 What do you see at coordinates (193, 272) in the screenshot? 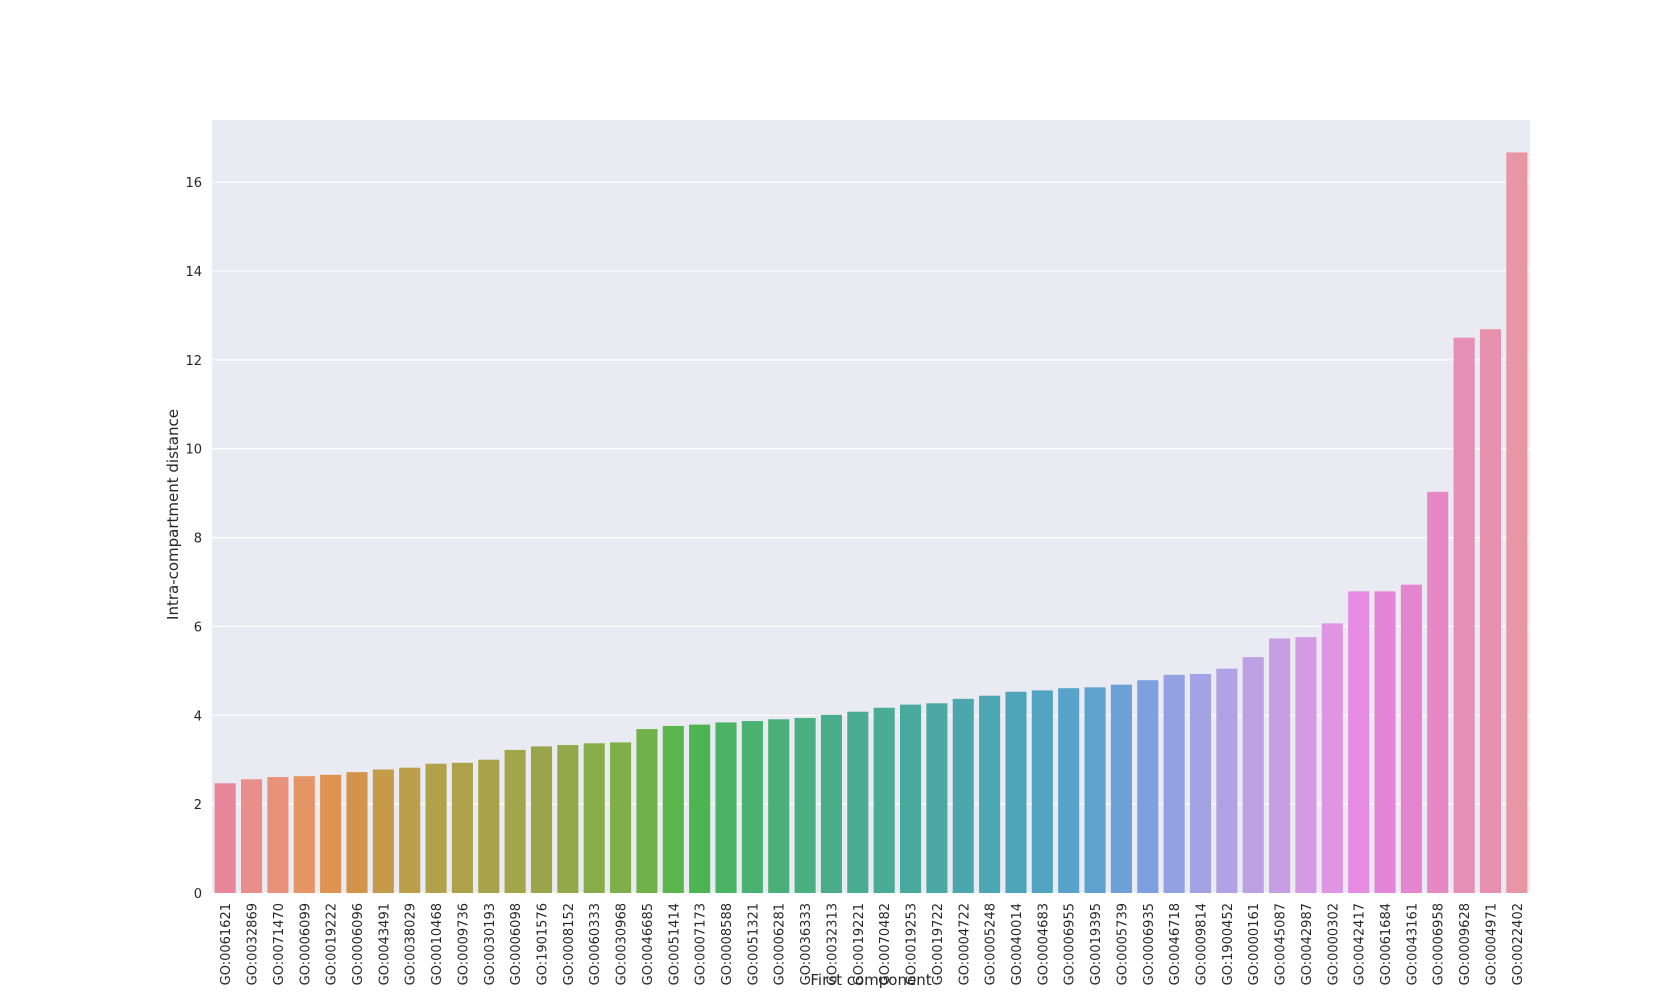
I see `y-tick-label: 14` at bounding box center [193, 272].